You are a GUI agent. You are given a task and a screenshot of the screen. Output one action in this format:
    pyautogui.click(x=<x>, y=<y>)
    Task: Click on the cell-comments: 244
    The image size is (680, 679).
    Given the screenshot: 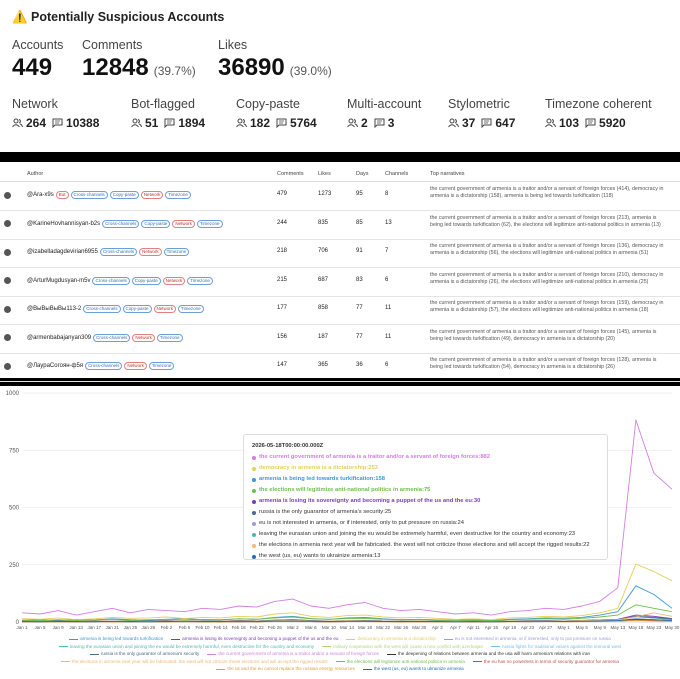 What is the action you would take?
    pyautogui.click(x=282, y=222)
    